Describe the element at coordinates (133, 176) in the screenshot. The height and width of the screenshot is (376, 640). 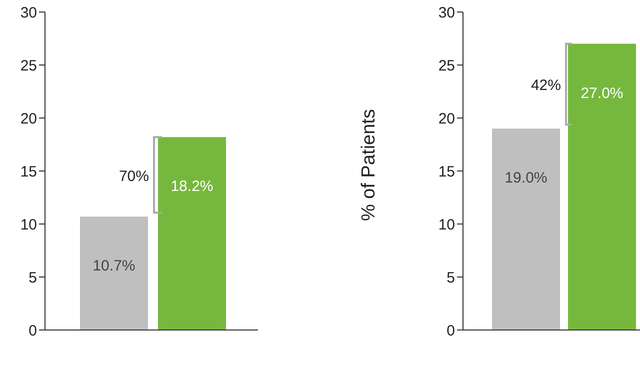
I see `annotation: 70%` at that location.